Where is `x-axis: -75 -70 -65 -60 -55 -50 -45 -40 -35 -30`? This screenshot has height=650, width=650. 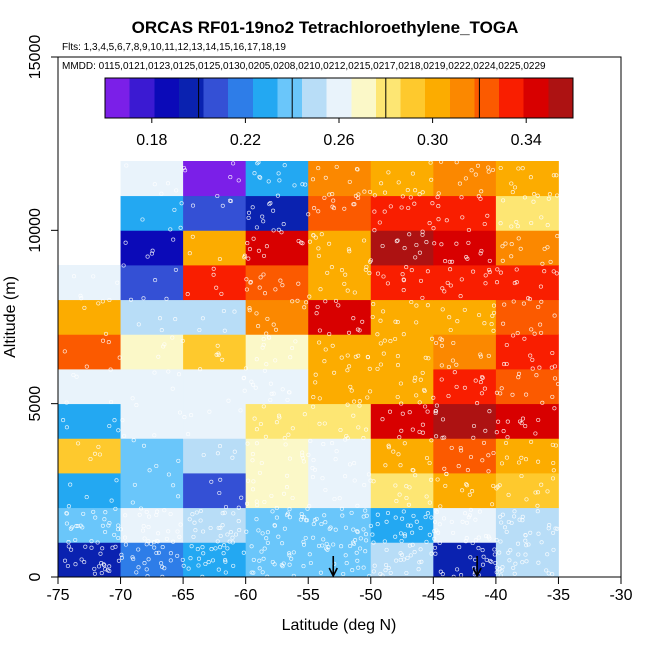 x-axis: -75 -70 -65 -60 -55 -50 -45 -40 -35 -30 is located at coordinates (339, 590).